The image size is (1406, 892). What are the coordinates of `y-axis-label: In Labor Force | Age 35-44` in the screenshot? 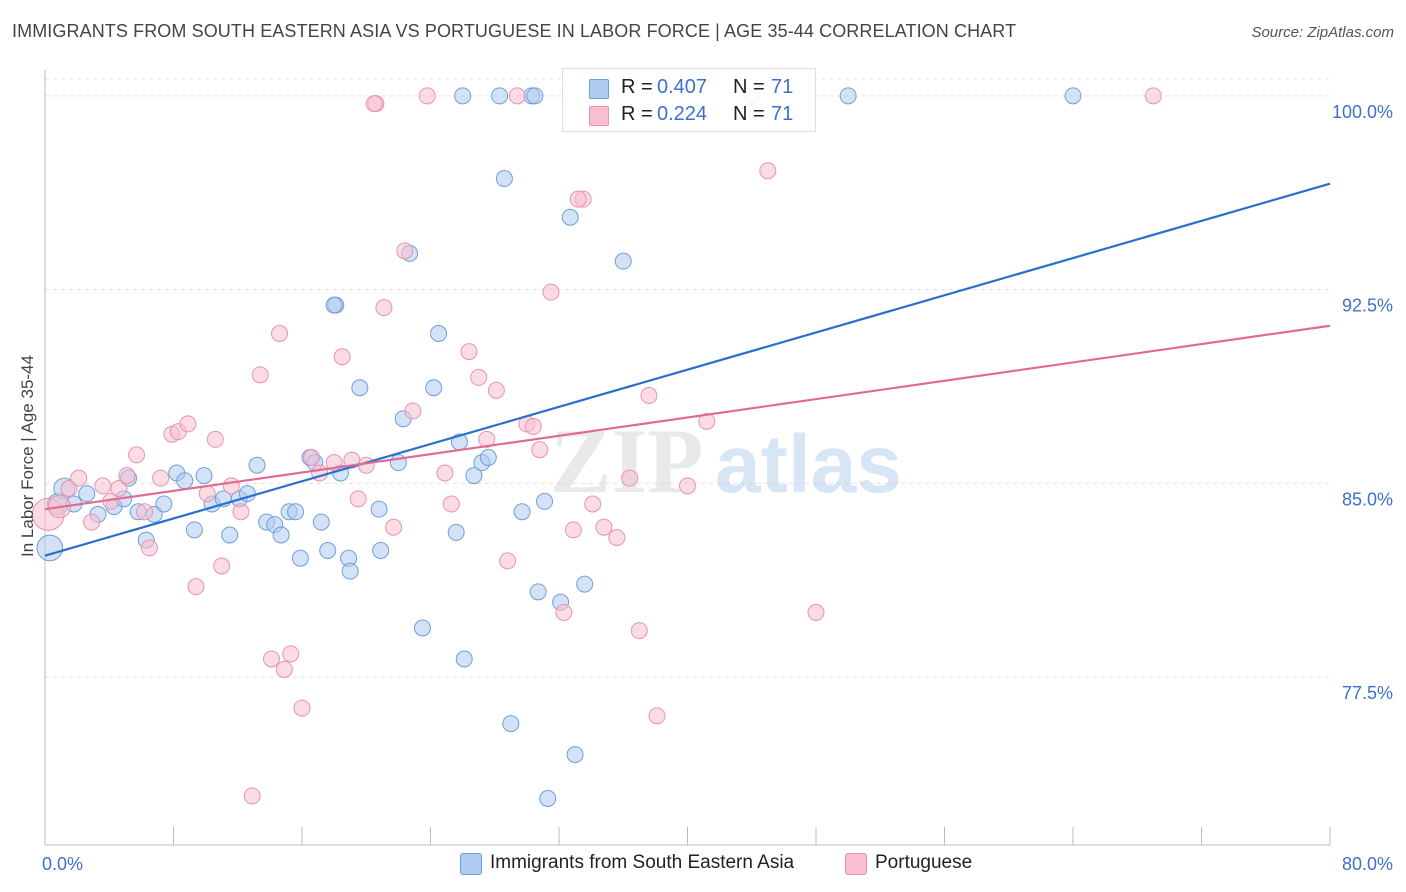 It's located at (27, 456).